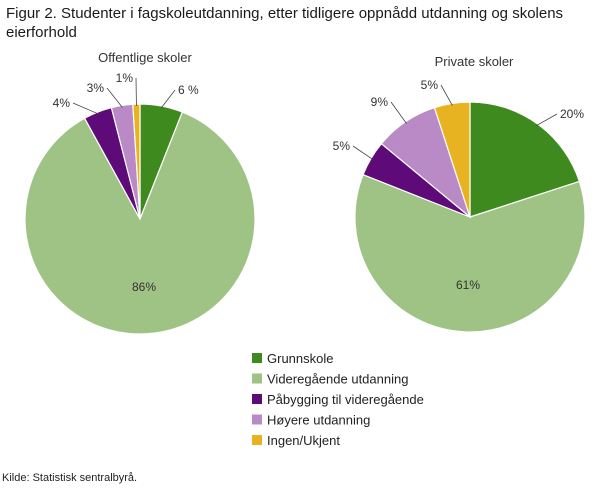  I want to click on slice-label-ingen-ukjent: 5%, so click(430, 85).